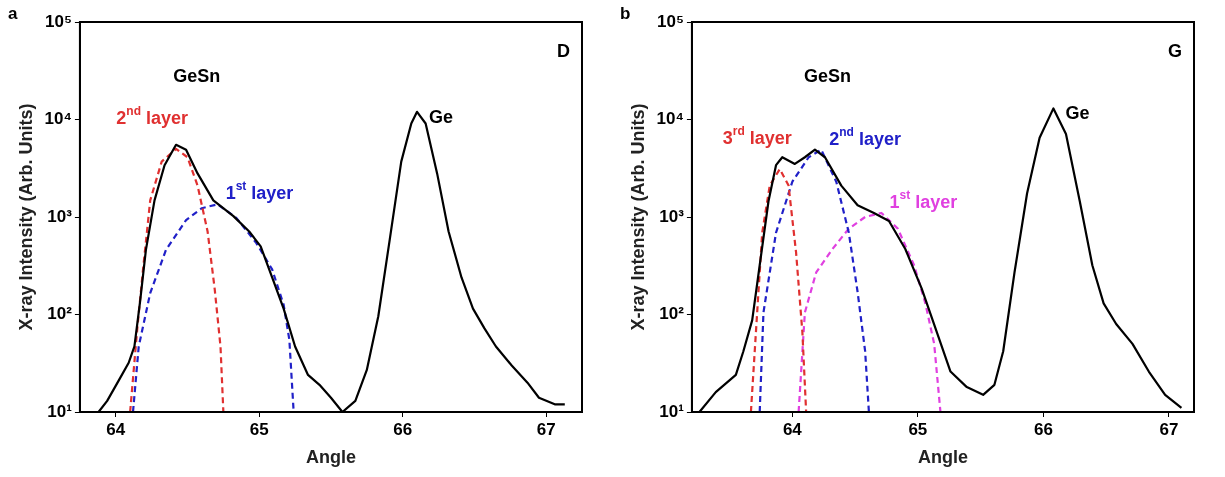 The height and width of the screenshot is (477, 1225). I want to click on text: b, so click(625, 13).